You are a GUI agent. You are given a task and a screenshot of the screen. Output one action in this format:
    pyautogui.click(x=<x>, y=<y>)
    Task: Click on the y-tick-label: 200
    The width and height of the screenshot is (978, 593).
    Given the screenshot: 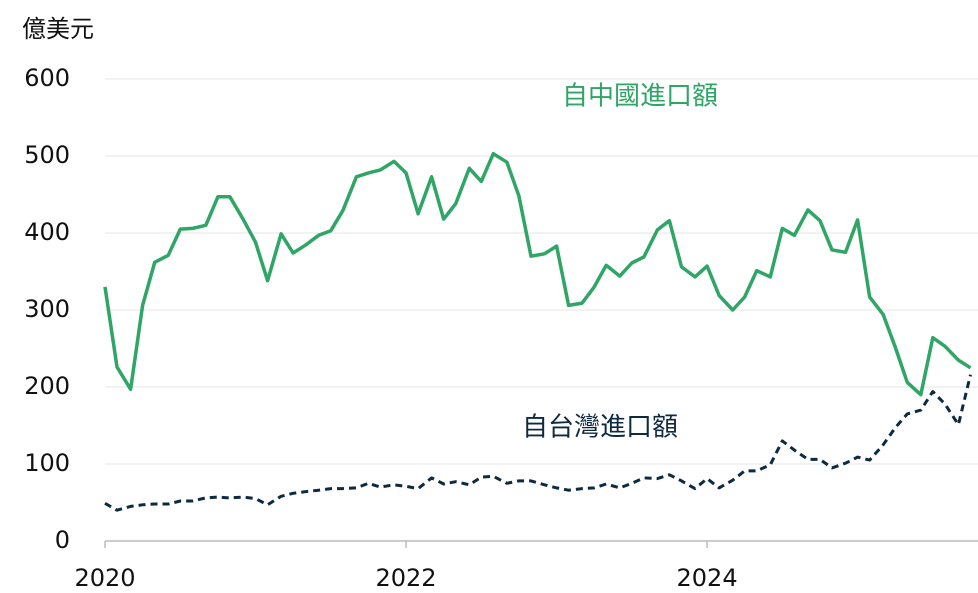 What is the action you would take?
    pyautogui.click(x=47, y=386)
    